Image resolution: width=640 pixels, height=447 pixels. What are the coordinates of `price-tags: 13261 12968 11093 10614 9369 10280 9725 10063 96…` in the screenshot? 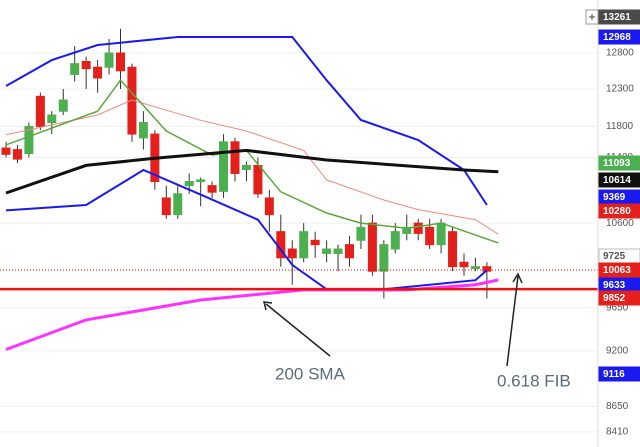 It's located at (619, 195).